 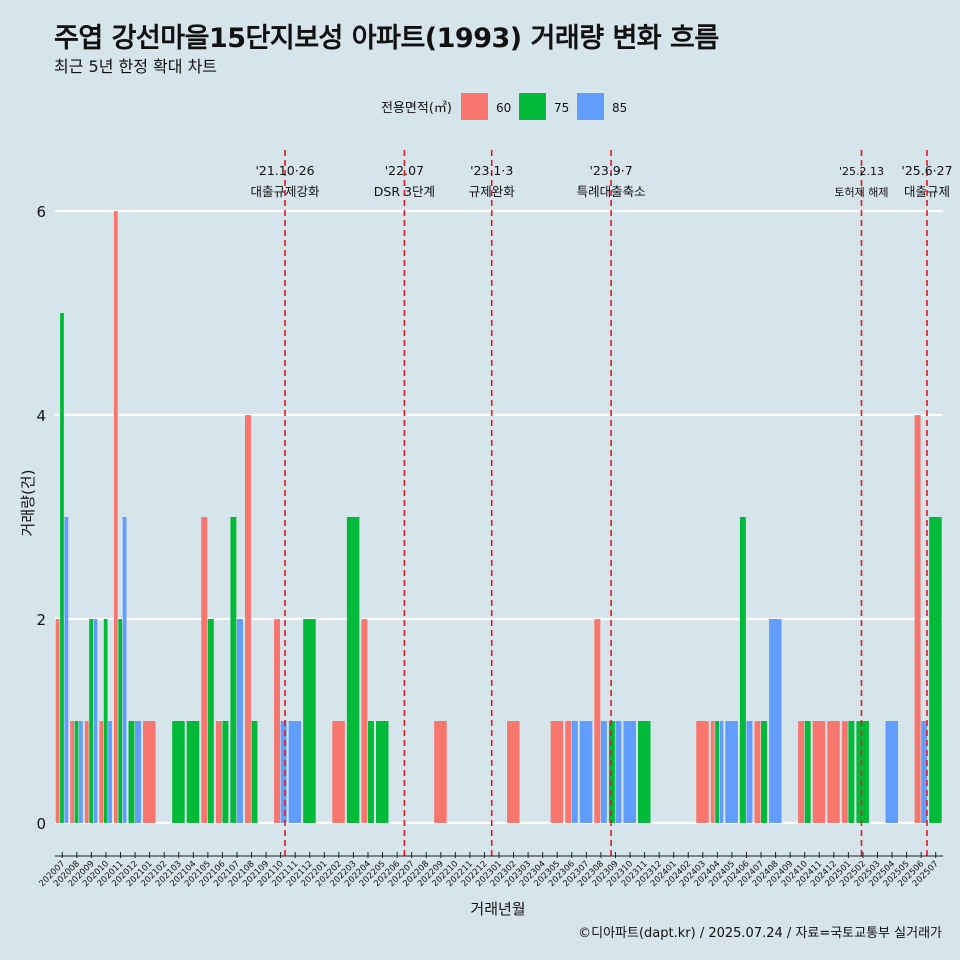 What do you see at coordinates (41, 518) in the screenshot?
I see `y-axis: 0 2 4 6` at bounding box center [41, 518].